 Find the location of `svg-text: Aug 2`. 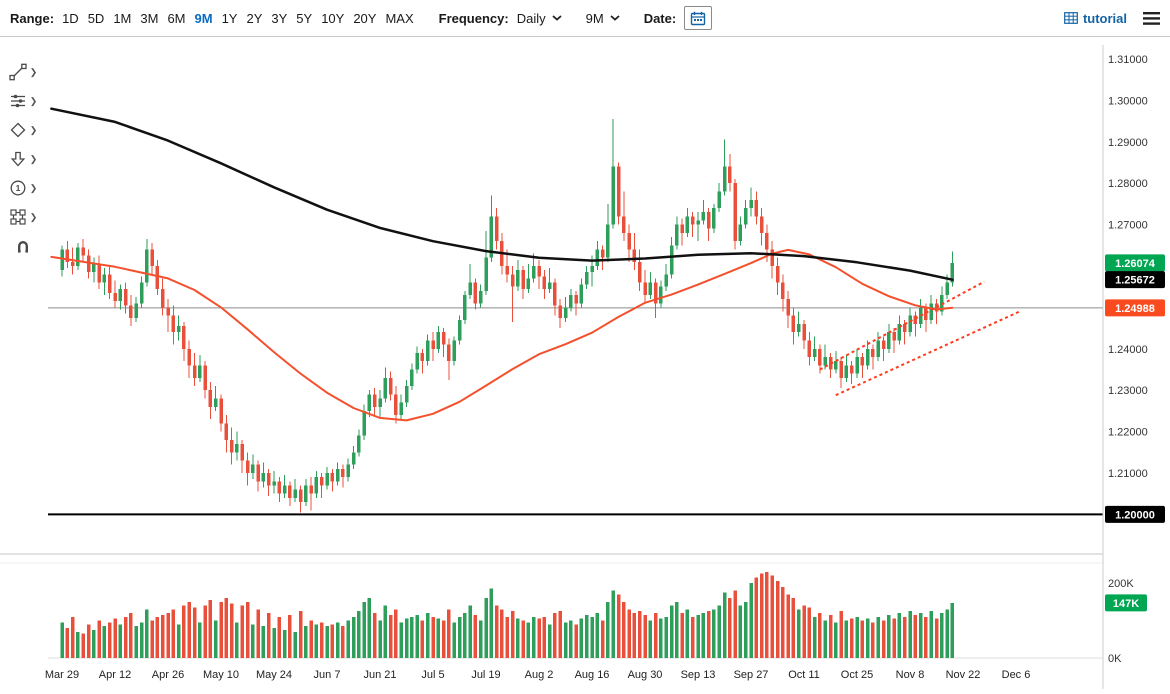

svg-text: Aug 2 is located at coordinates (539, 675).